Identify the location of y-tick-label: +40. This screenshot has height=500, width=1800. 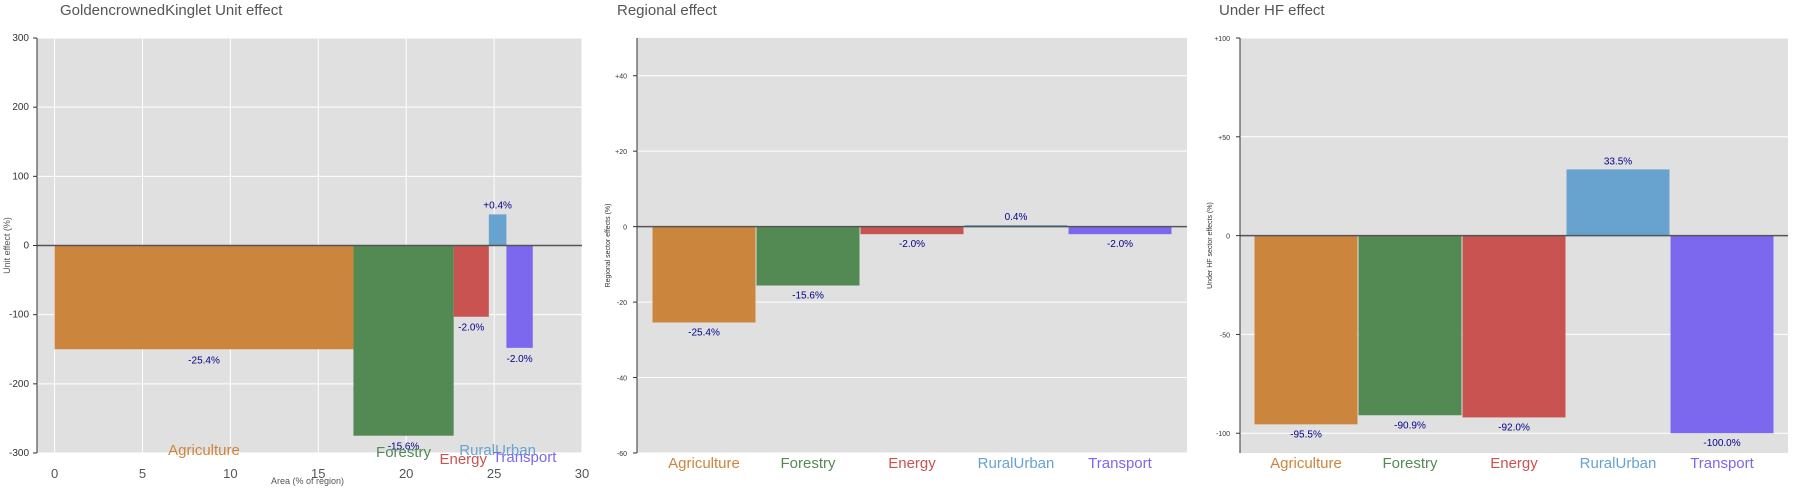
(621, 77).